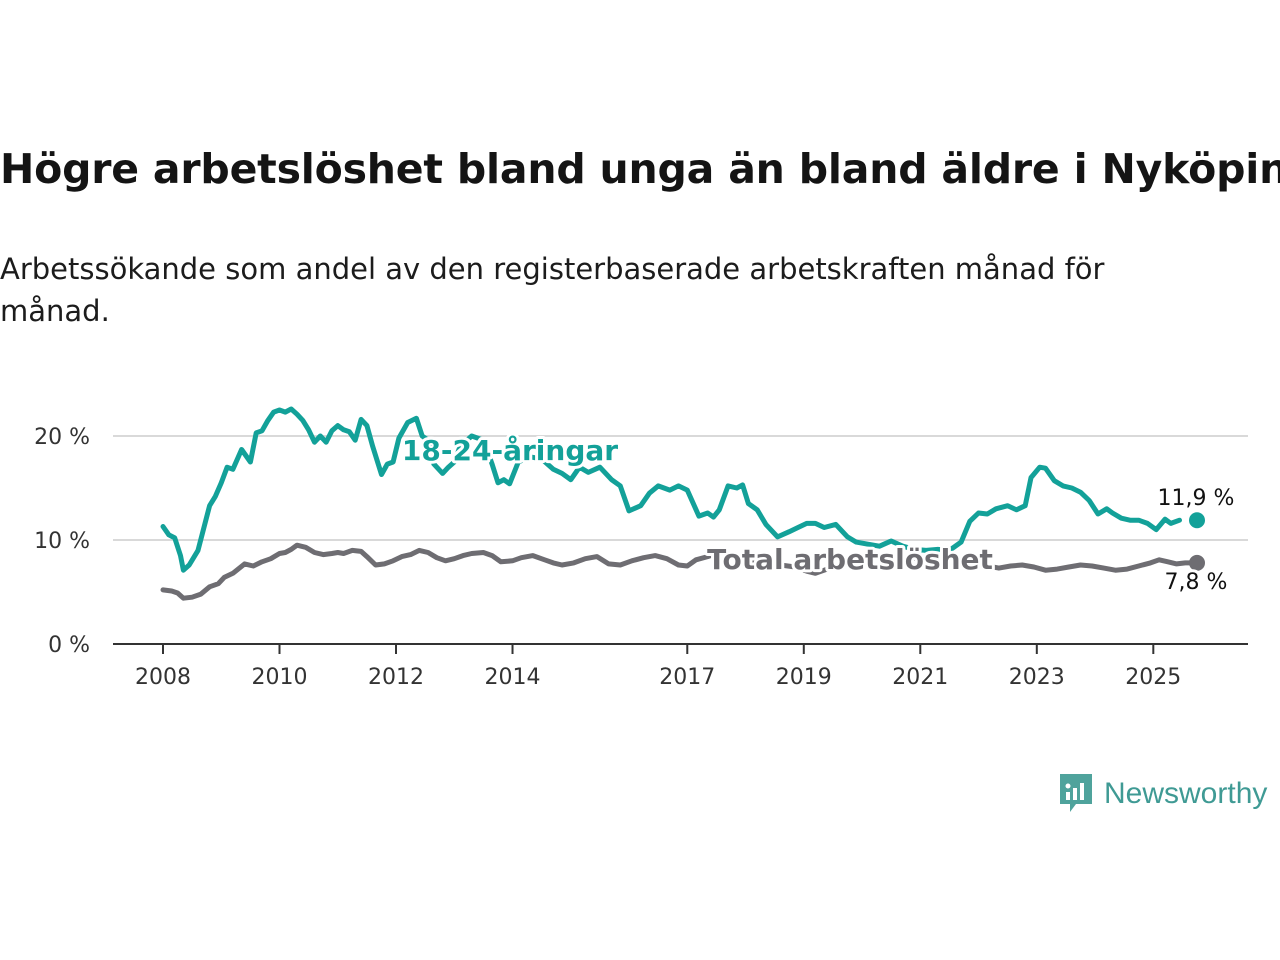  I want to click on y-tick-label: 10 %, so click(62, 541).